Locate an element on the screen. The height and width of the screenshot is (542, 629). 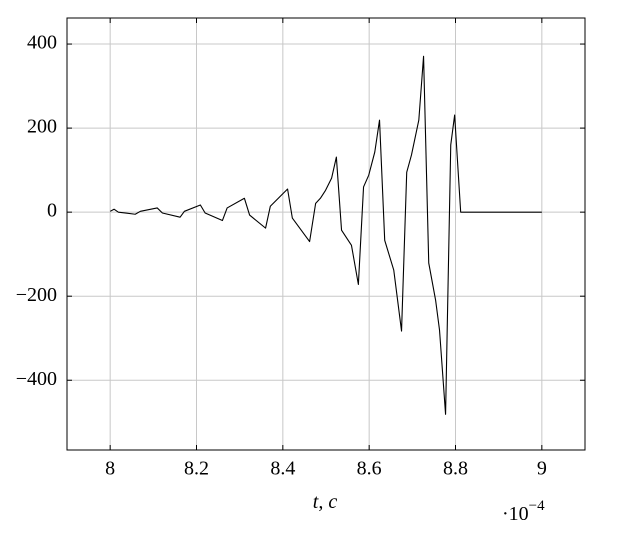
y-tick-label: 0 is located at coordinates (52, 211).